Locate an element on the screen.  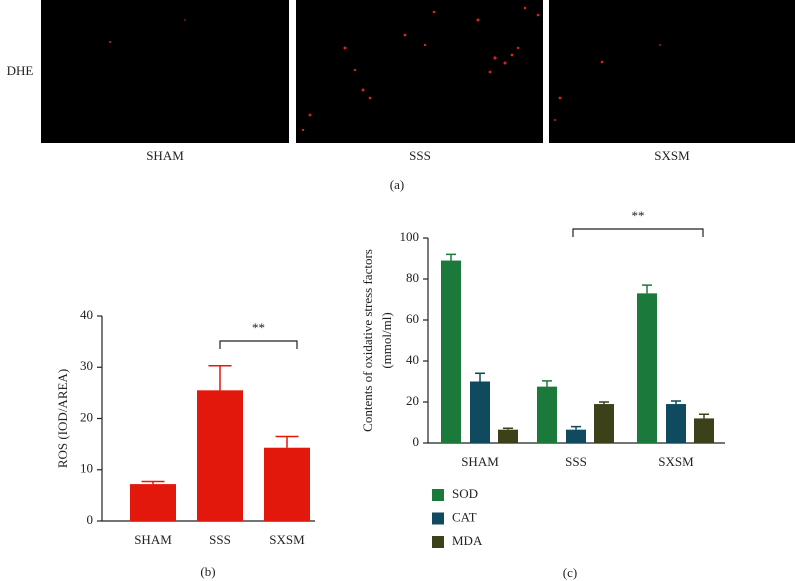
panel-caption: (a) is located at coordinates (397, 184).